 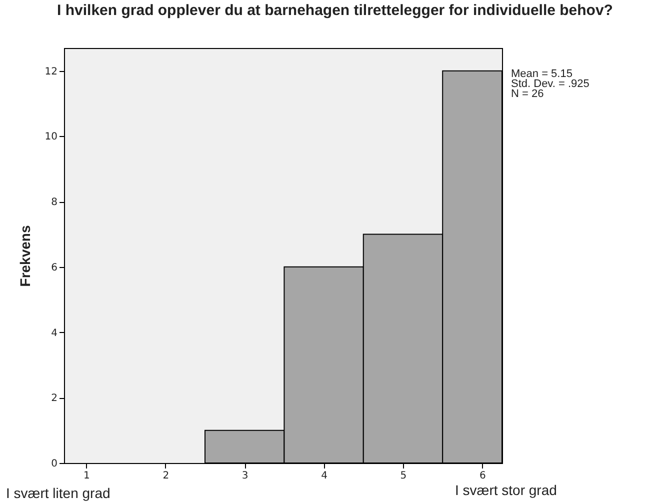 What do you see at coordinates (506, 490) in the screenshot?
I see `text: I svært stor grad` at bounding box center [506, 490].